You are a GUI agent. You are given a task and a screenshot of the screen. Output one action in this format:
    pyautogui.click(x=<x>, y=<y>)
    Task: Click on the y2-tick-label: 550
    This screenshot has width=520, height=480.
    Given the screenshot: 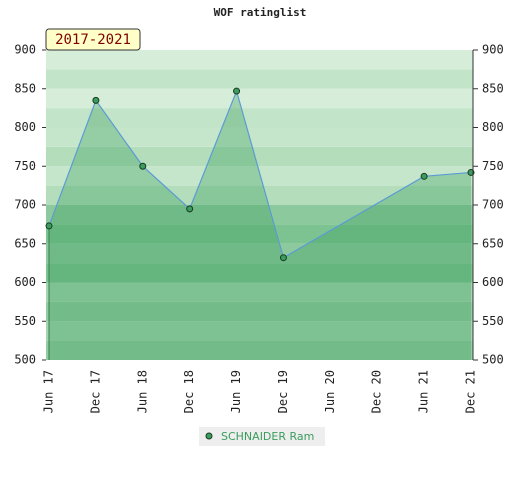 What is the action you would take?
    pyautogui.click(x=493, y=321)
    